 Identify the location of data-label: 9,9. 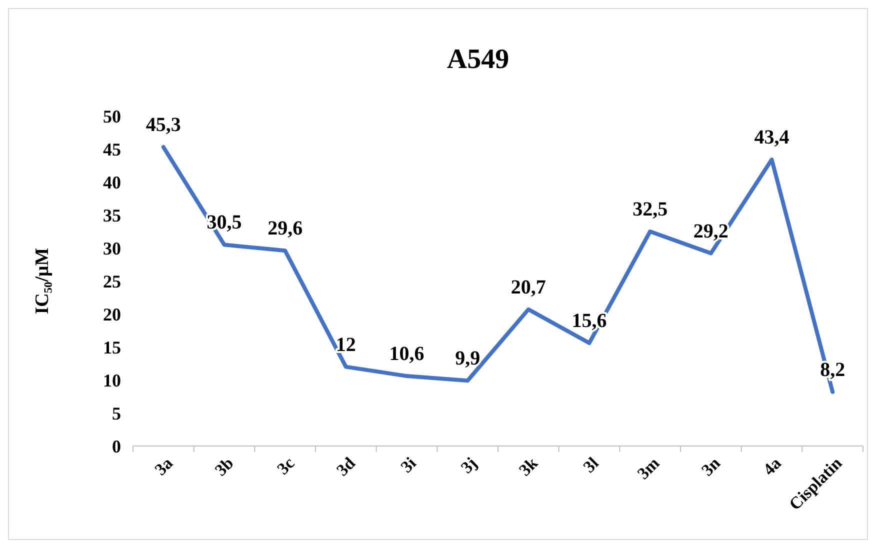
(467, 359).